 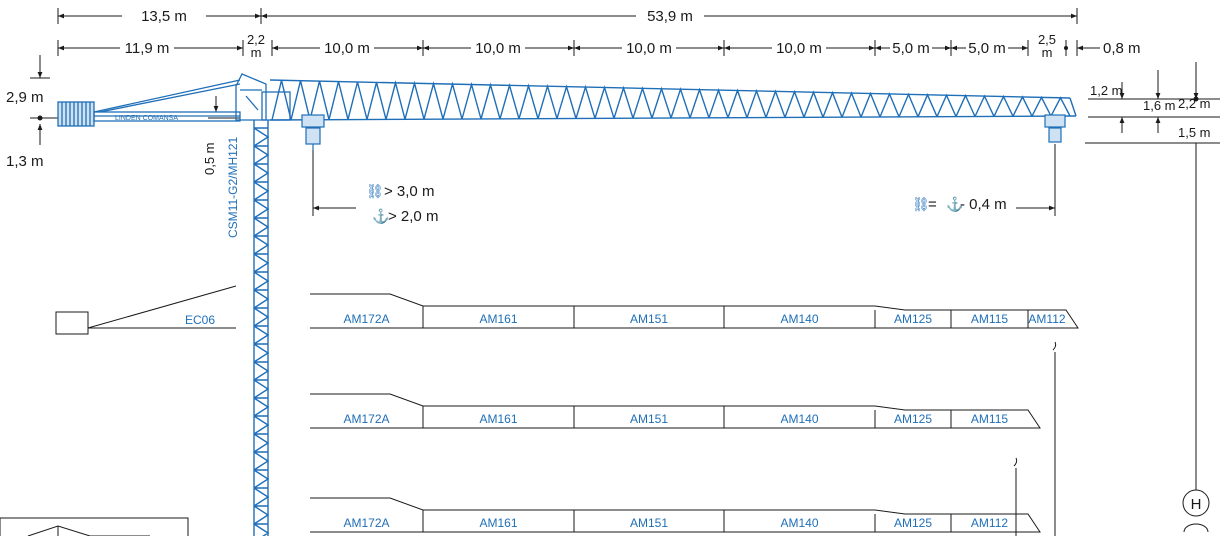 I want to click on right-dim-2: 1,6 m, so click(x=1159, y=105).